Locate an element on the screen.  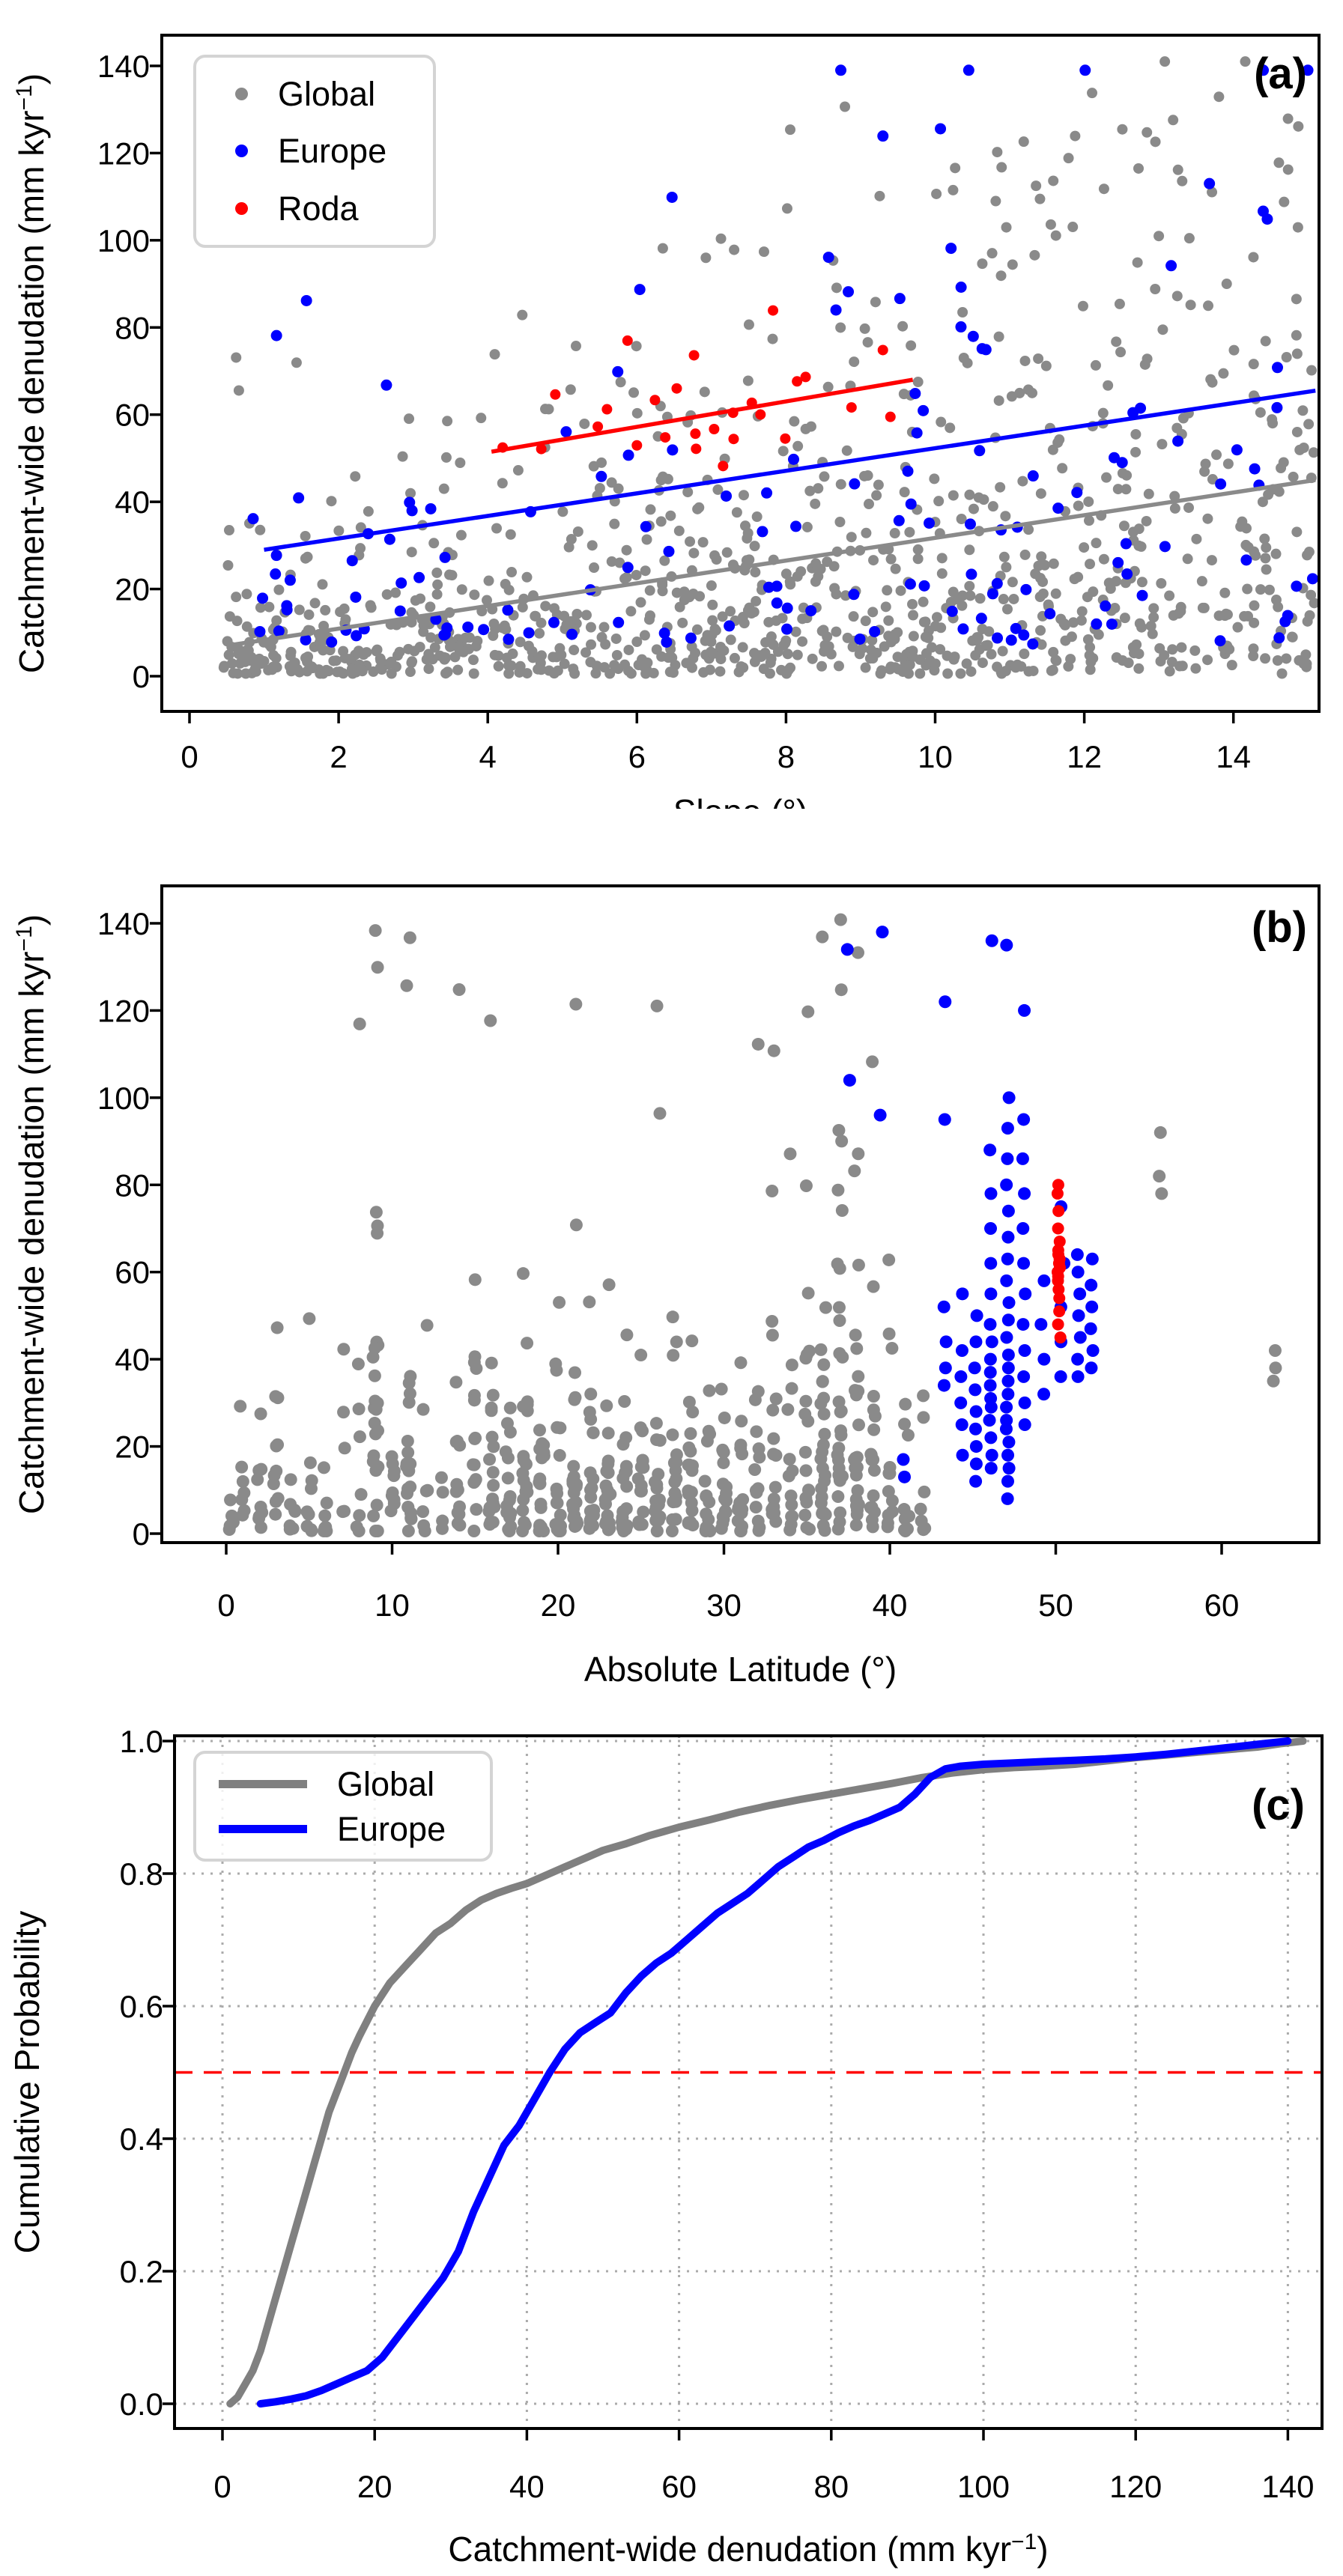
series-roda-points is located at coordinates (1059, 1261).